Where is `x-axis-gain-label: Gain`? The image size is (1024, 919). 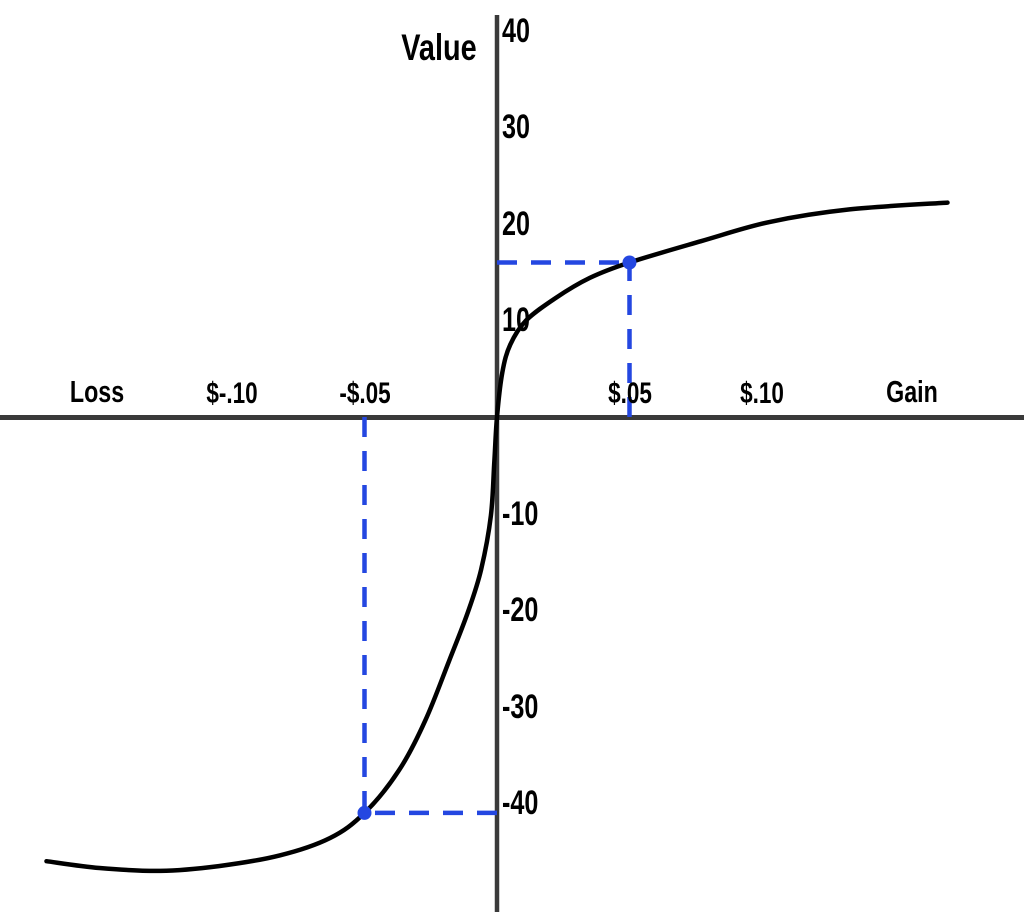 x-axis-gain-label: Gain is located at coordinates (912, 391).